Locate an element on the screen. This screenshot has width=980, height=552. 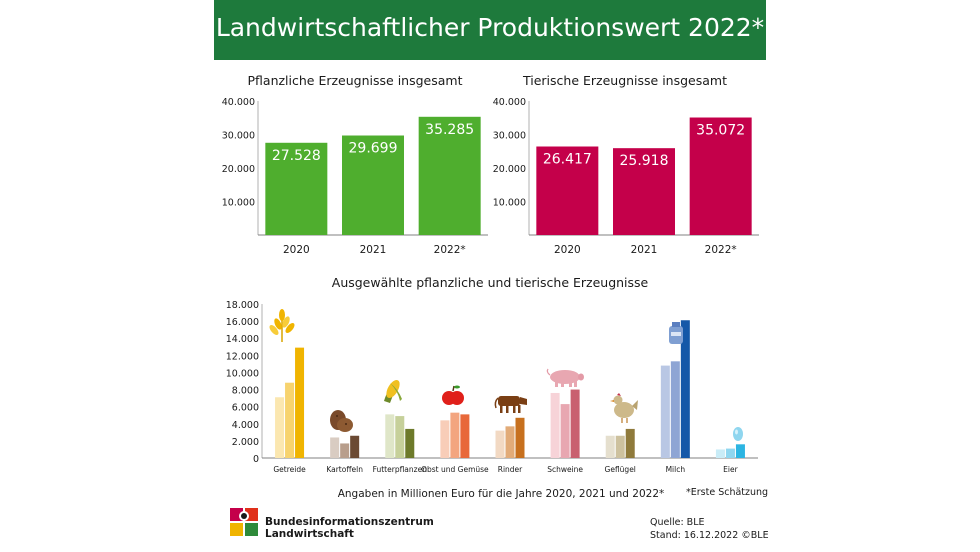
x-tick-label: Schweine is located at coordinates (565, 469).